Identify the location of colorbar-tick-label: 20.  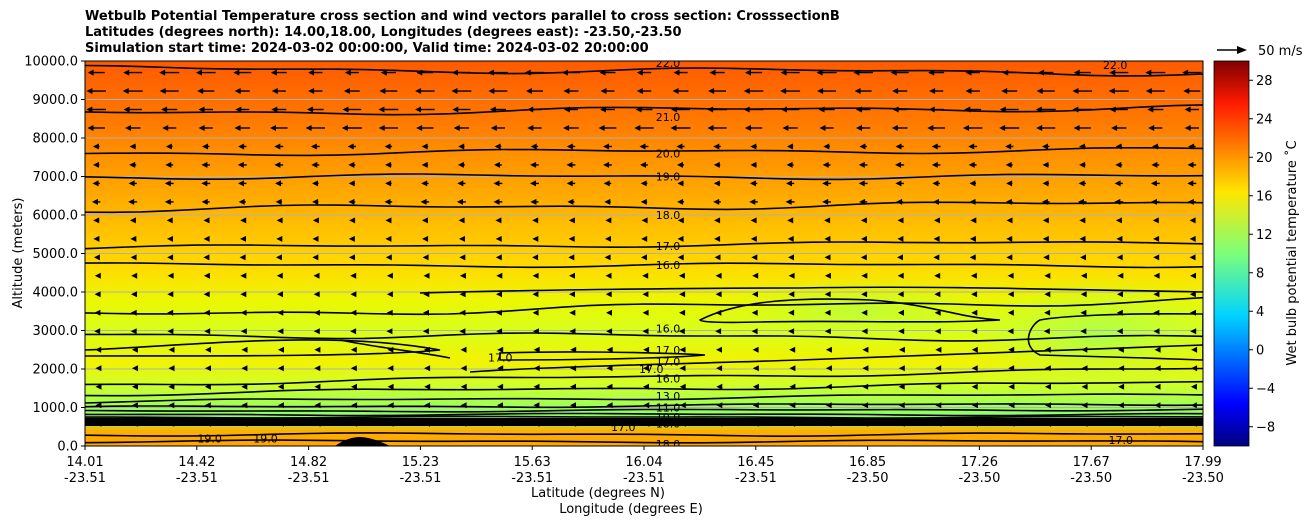
(1264, 158).